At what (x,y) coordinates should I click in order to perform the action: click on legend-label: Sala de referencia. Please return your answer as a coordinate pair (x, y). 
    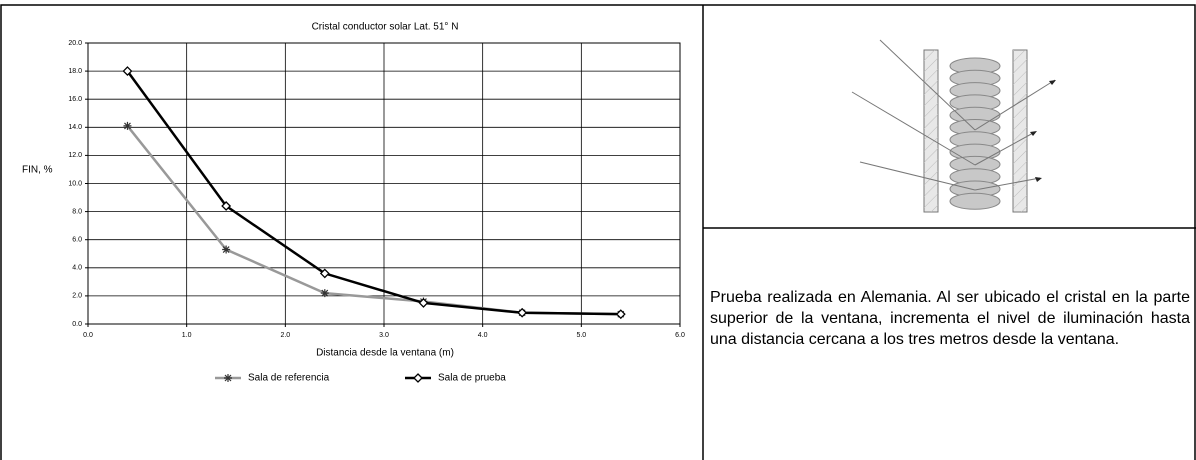
    Looking at the image, I should click on (289, 378).